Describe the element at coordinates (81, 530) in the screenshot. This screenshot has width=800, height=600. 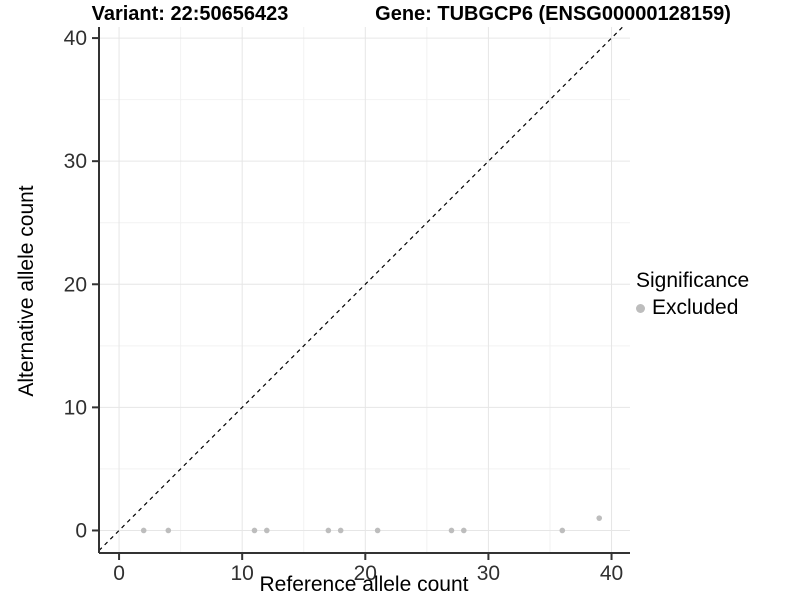
I see `y-tick-label: 0` at that location.